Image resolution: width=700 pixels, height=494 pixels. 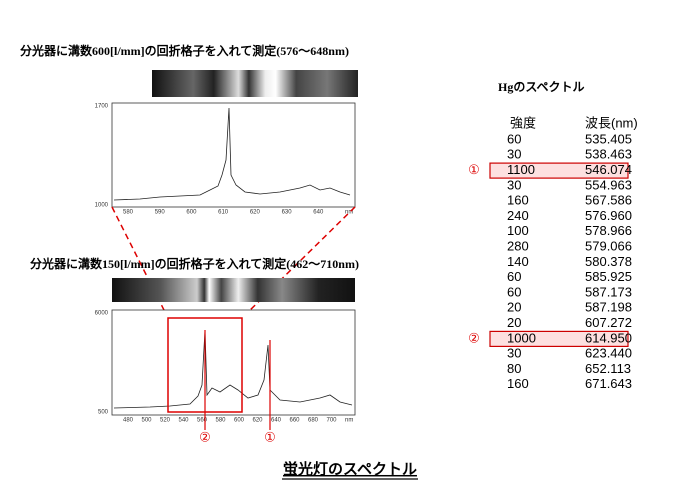 I want to click on wavelength: 546.074, so click(x=608, y=169).